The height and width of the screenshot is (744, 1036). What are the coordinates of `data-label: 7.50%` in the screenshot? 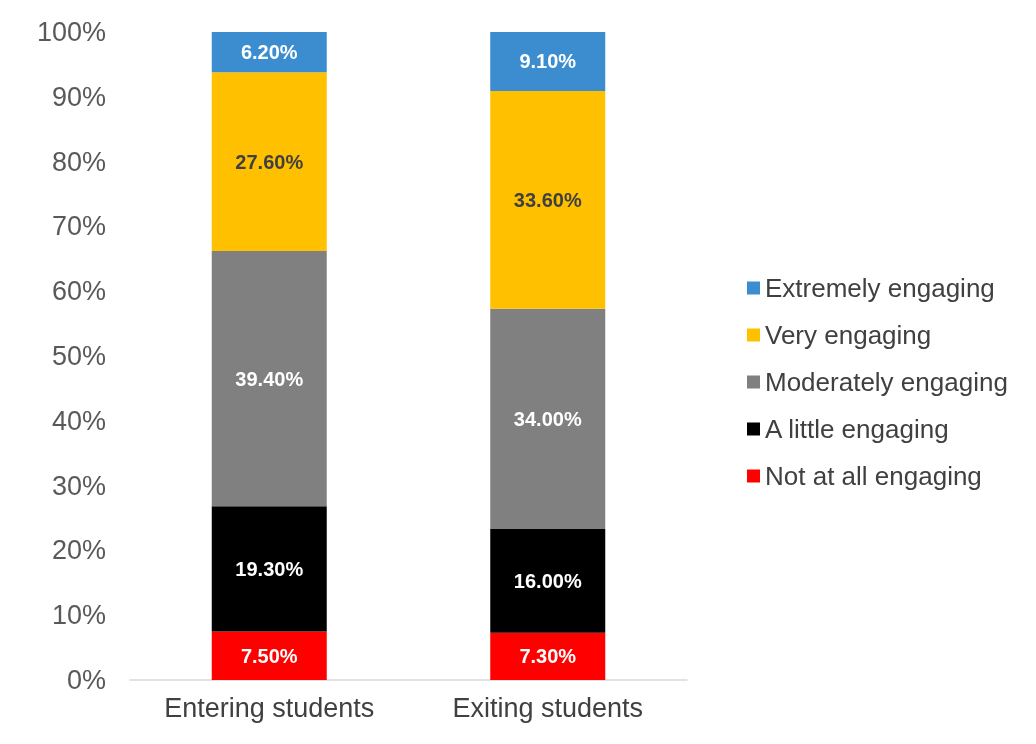 It's located at (269, 655).